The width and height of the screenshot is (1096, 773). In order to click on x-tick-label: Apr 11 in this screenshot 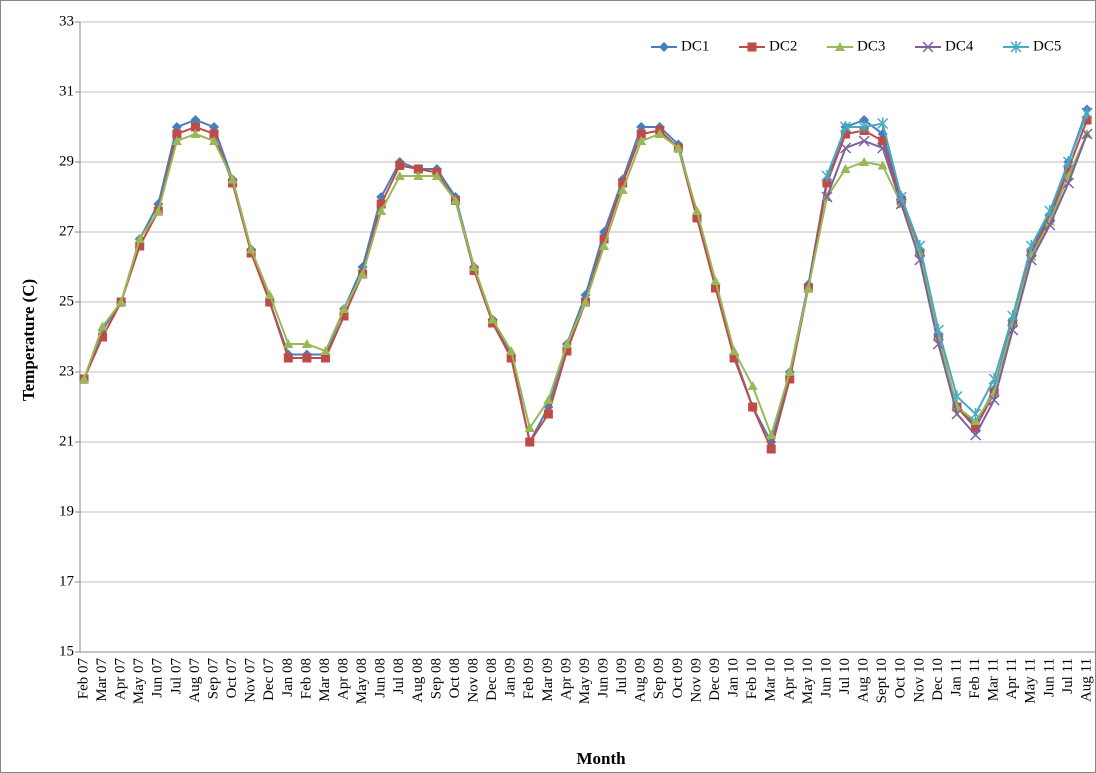, I will do `click(1012, 679)`.